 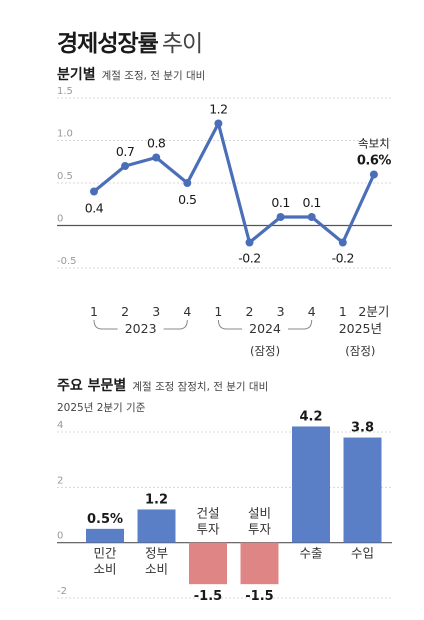 I want to click on sector-title: 주요 부문별, so click(x=92, y=386).